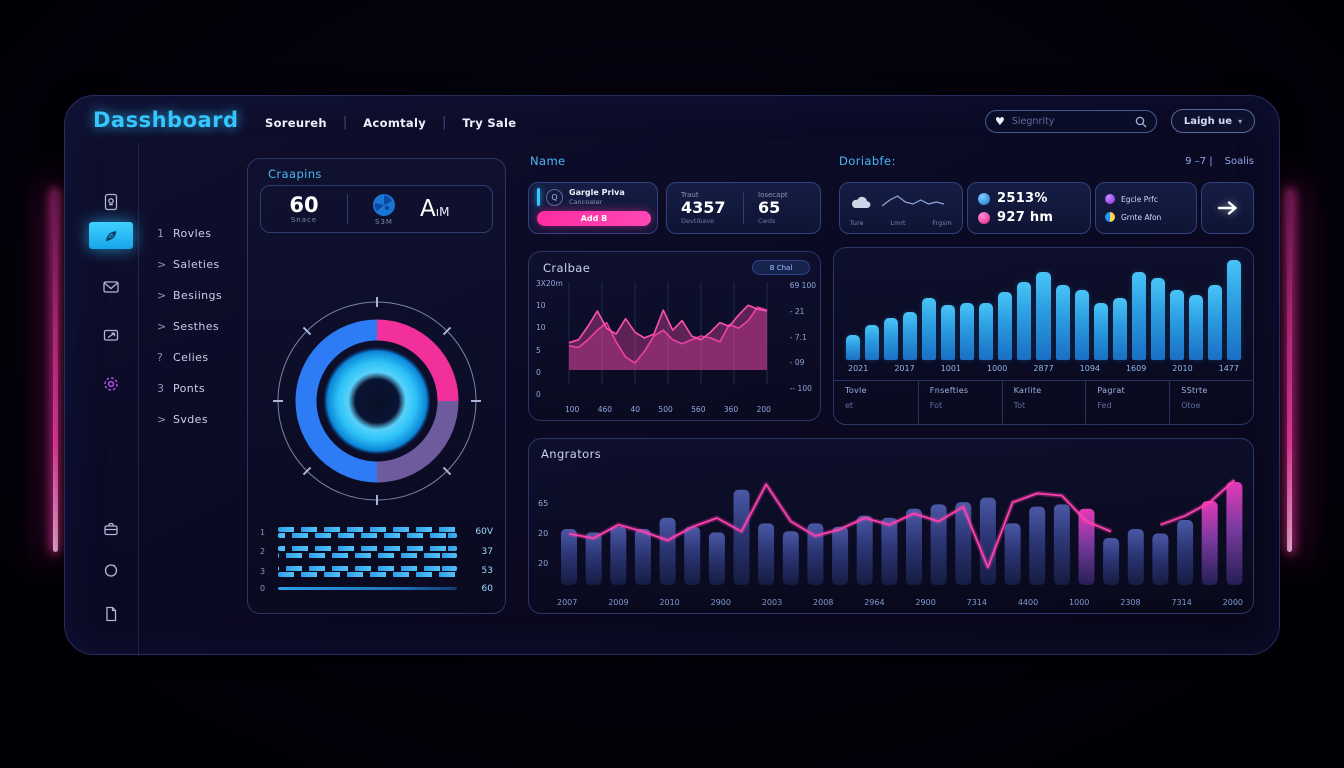 Image resolution: width=1344 pixels, height=768 pixels. Describe the element at coordinates (1110, 217) in the screenshot. I see `pie-dot-icon` at that location.